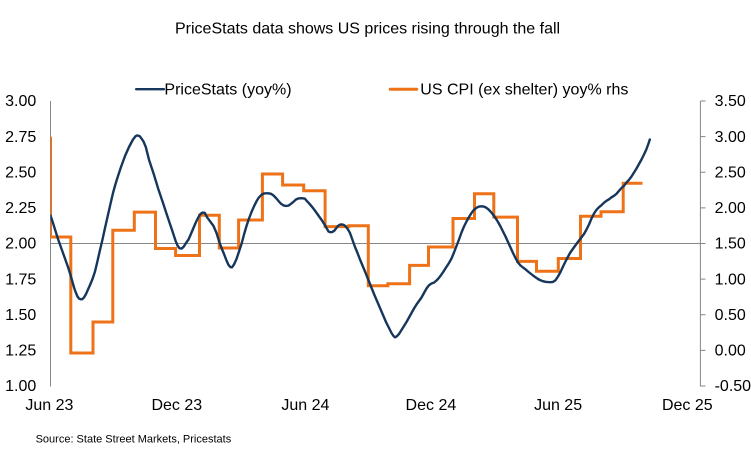  I want to click on svg-text: US CPI (ex shelter) yoy% rhs, so click(524, 90).